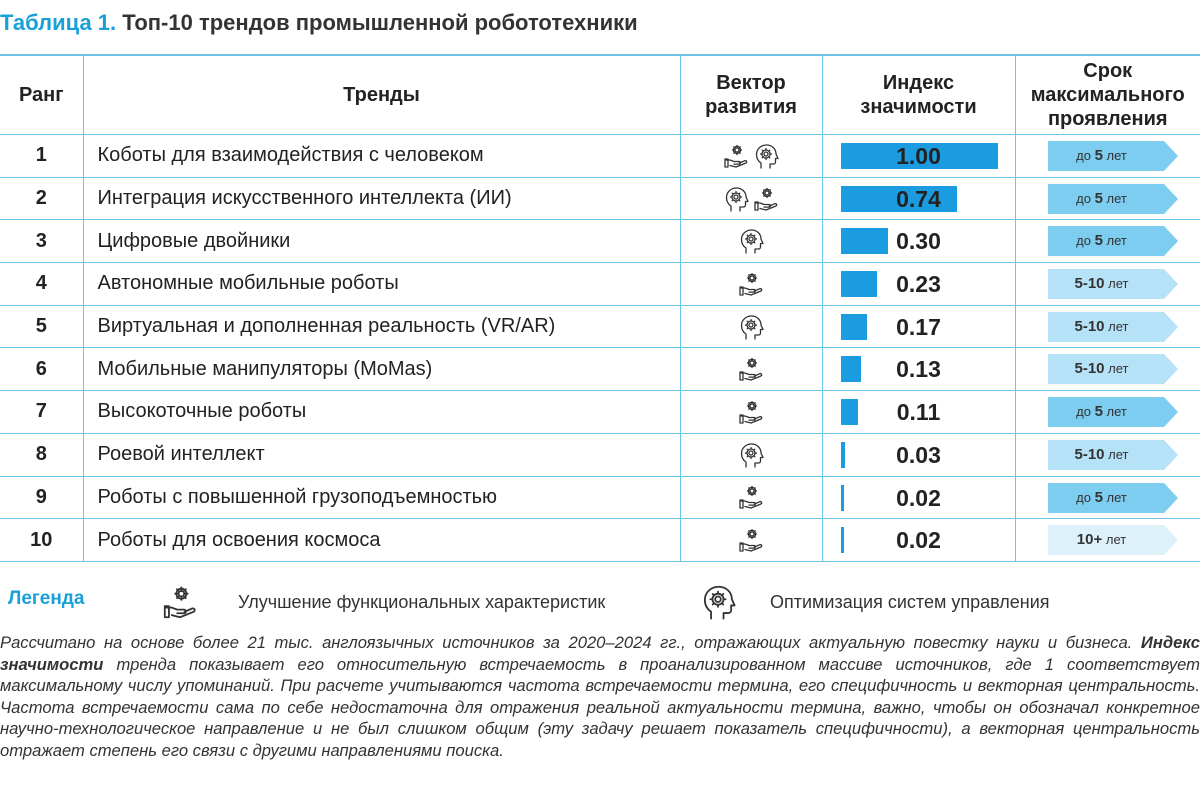 This screenshot has height=800, width=1200. What do you see at coordinates (600, 653) in the screenshot?
I see `footnote-term: Индекс значимости` at bounding box center [600, 653].